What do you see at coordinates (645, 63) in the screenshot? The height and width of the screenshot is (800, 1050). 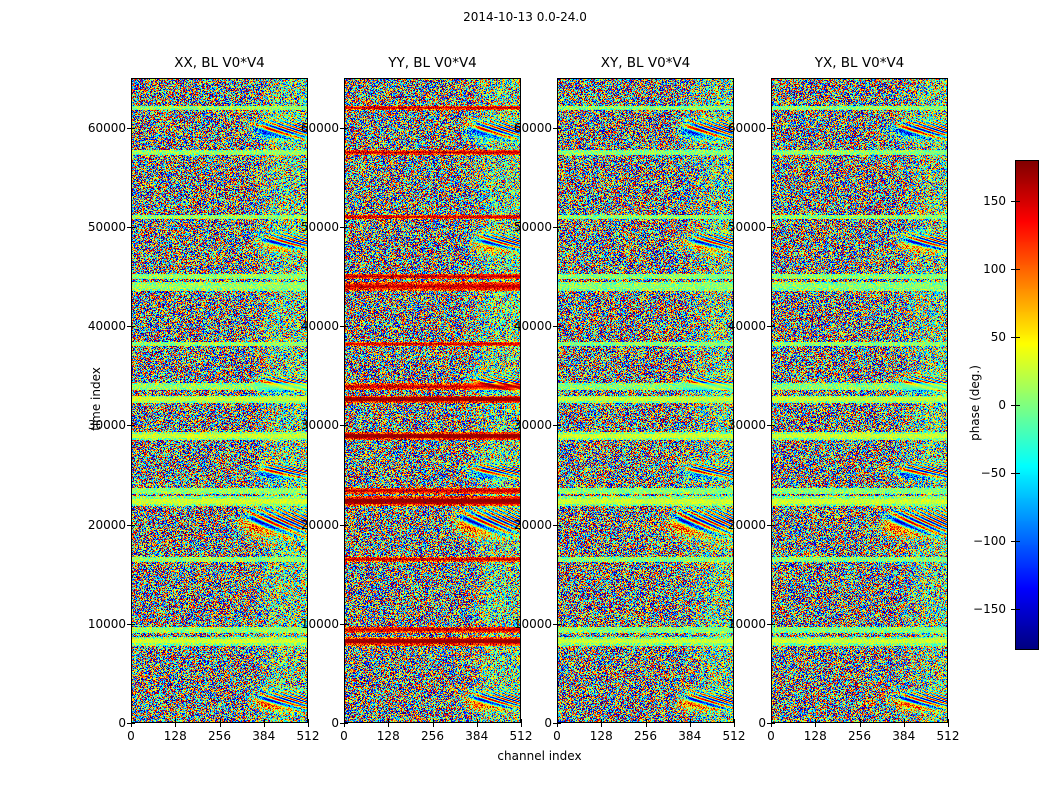 I see `panel-title-xy: XY, BL V0*V4` at bounding box center [645, 63].